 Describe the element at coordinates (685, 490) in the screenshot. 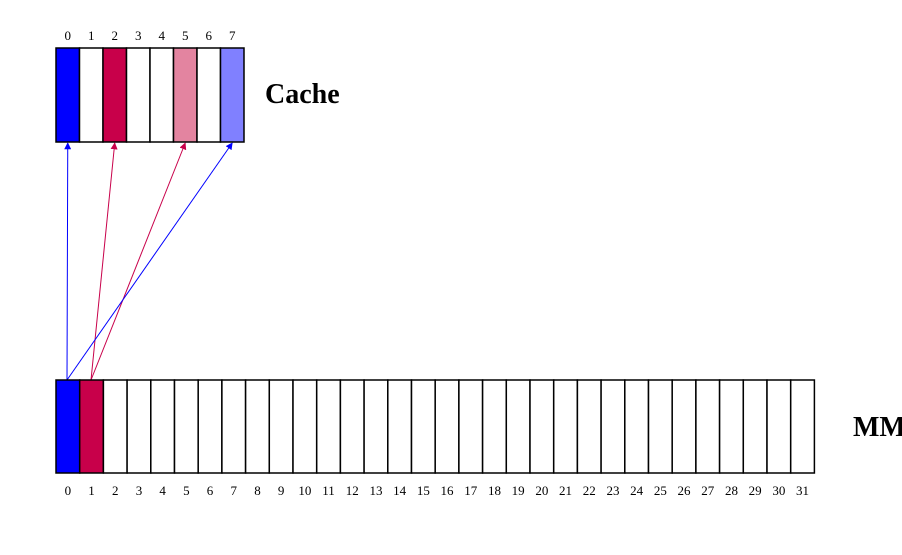

I see `memory-block-label: 26` at that location.